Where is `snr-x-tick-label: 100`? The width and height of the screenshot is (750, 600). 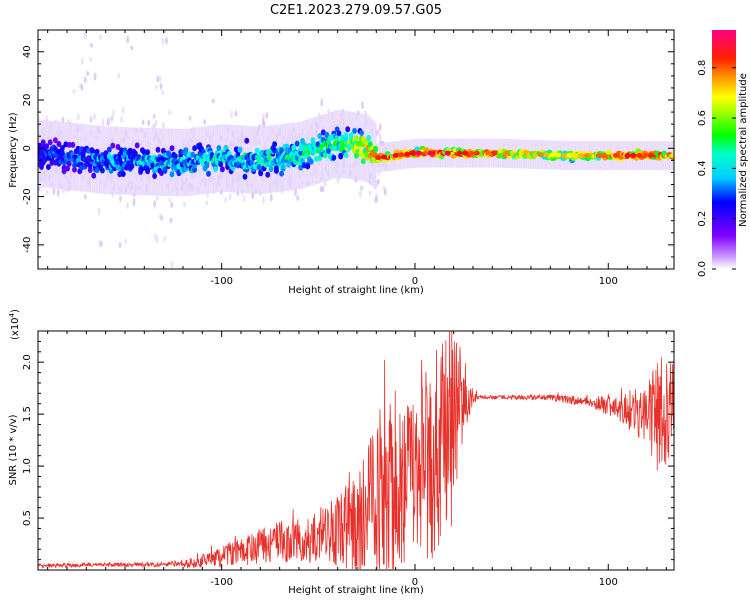
snr-x-tick-label: 100 is located at coordinates (608, 582).